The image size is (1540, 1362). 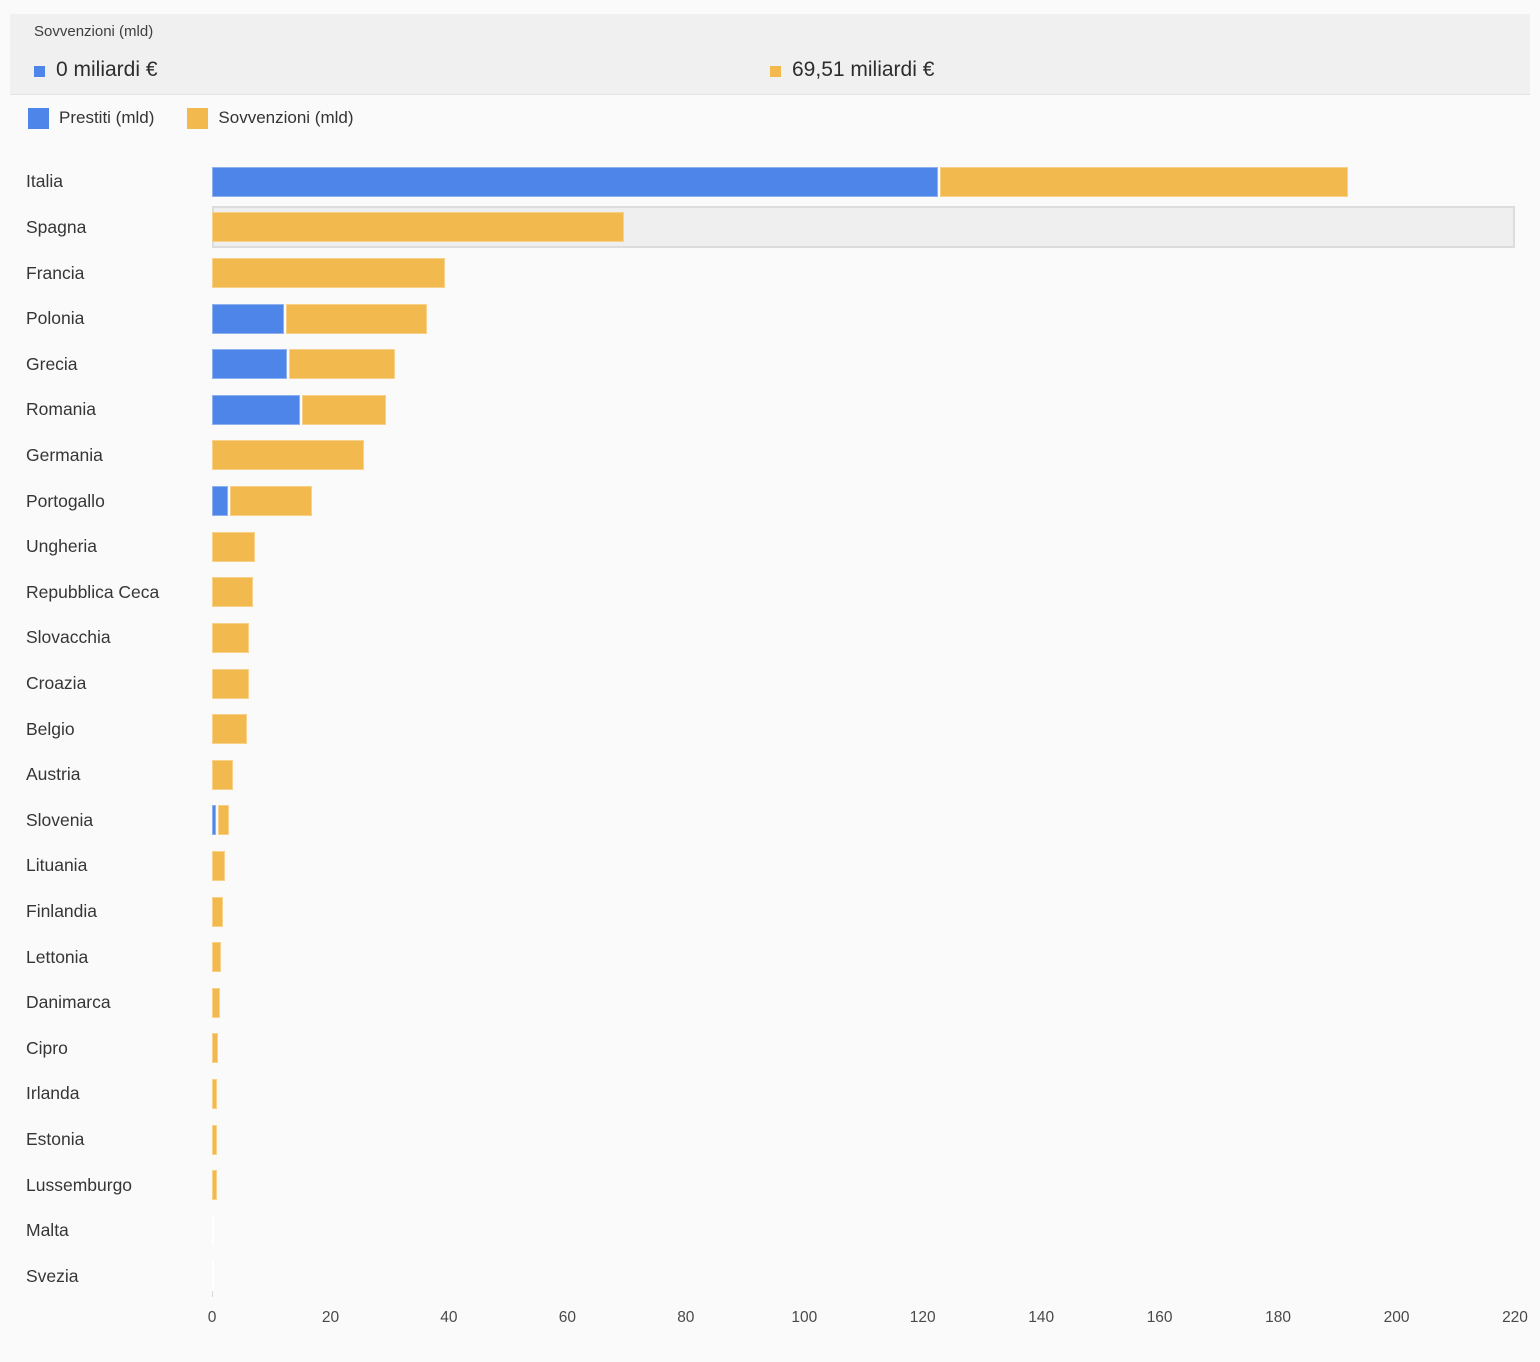 What do you see at coordinates (213, 1276) in the screenshot?
I see `zero-bar-svezia` at bounding box center [213, 1276].